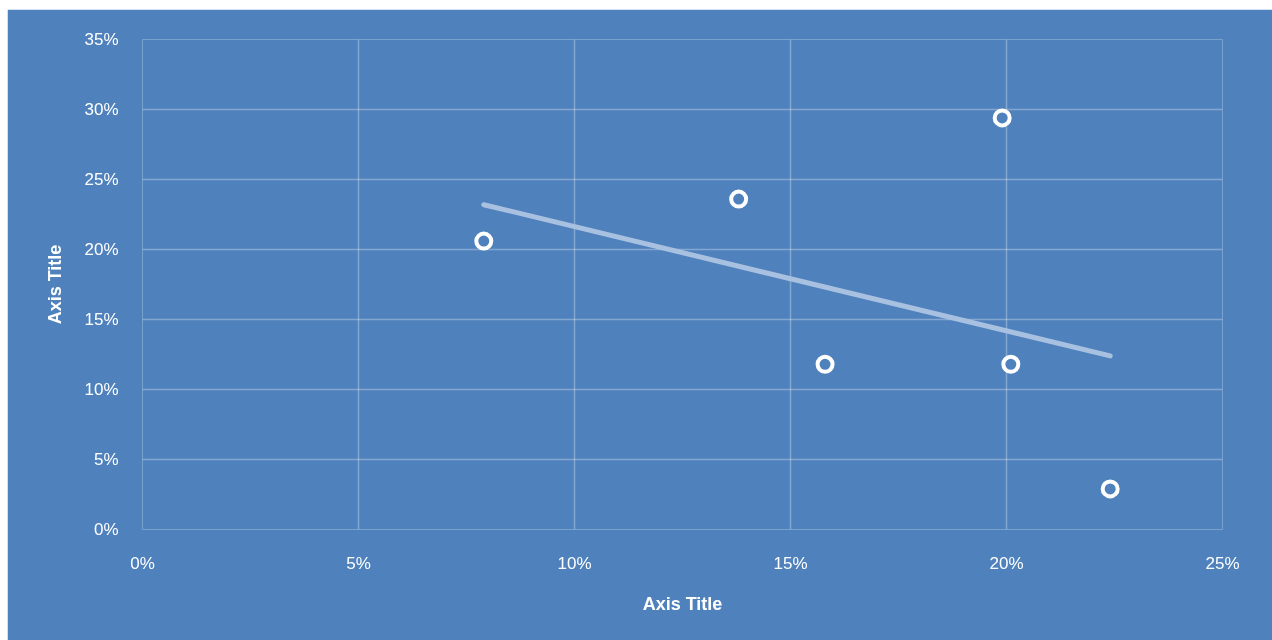  I want to click on y-tick-label: 15%, so click(101, 319).